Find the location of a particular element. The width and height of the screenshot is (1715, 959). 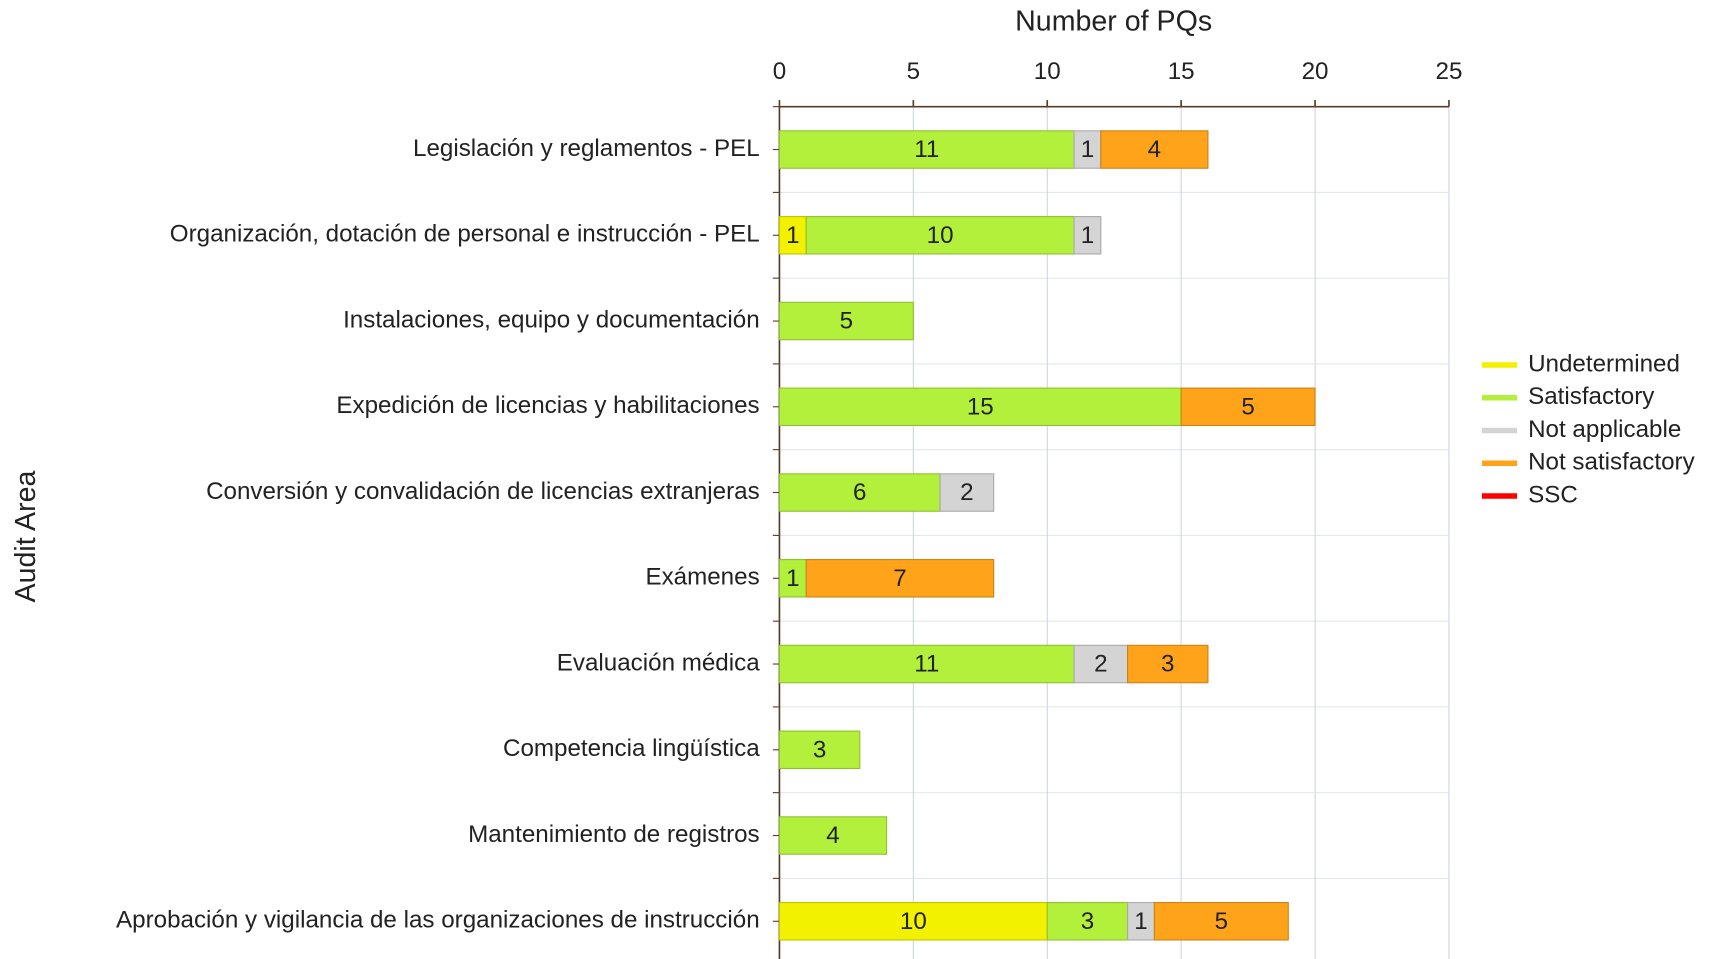

data-label: 15 is located at coordinates (980, 406).